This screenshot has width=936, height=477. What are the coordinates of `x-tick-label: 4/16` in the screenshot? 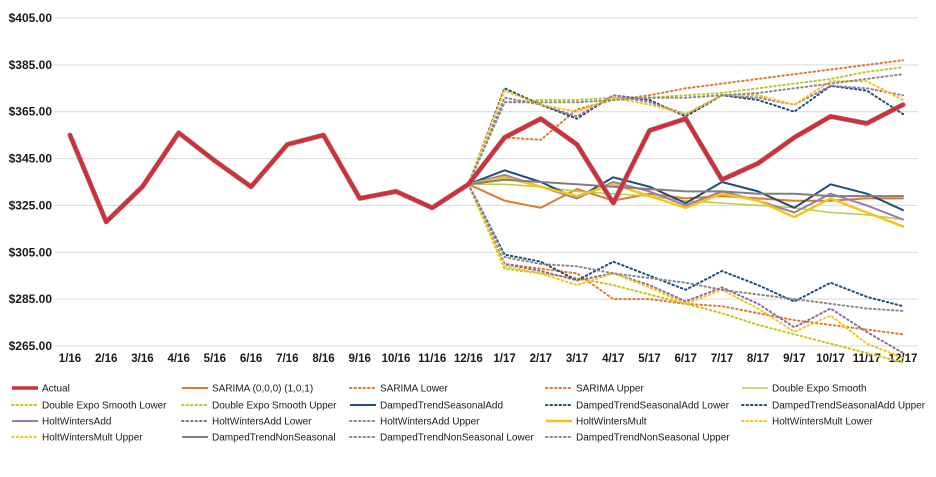 It's located at (178, 359).